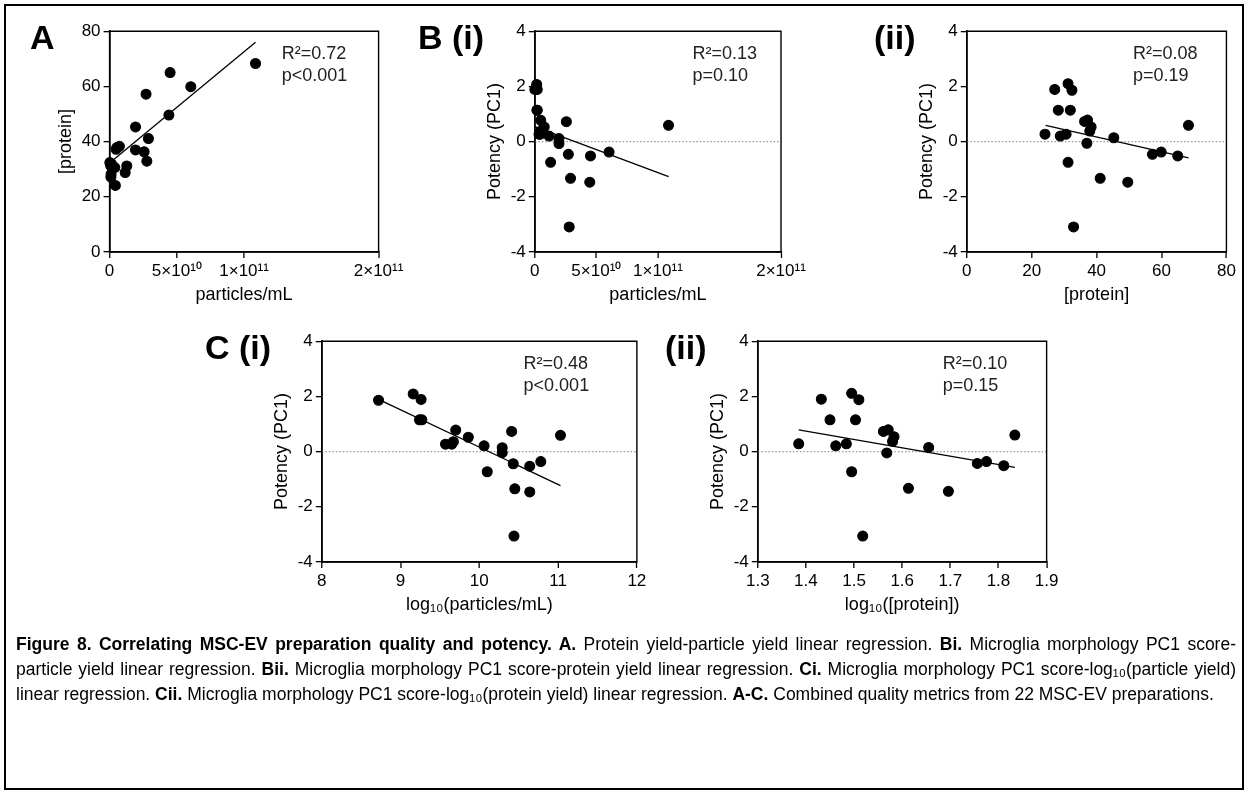 This screenshot has width=1252, height=796. Describe the element at coordinates (558, 580) in the screenshot. I see `x-tick-label: 11` at that location.